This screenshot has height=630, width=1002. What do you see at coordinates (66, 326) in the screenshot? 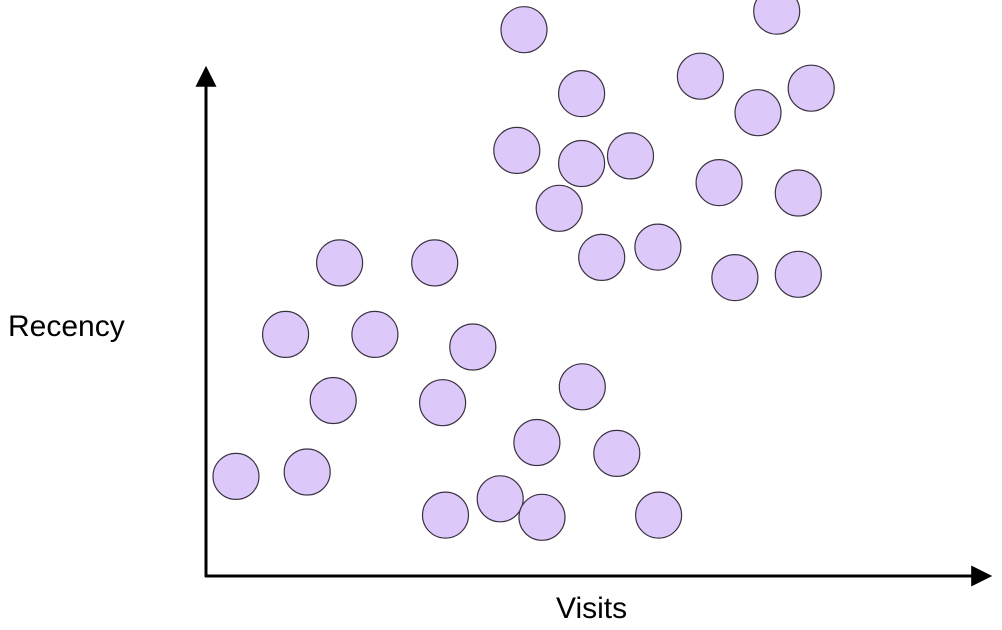
I see `y-axis-label: Recency` at bounding box center [66, 326].